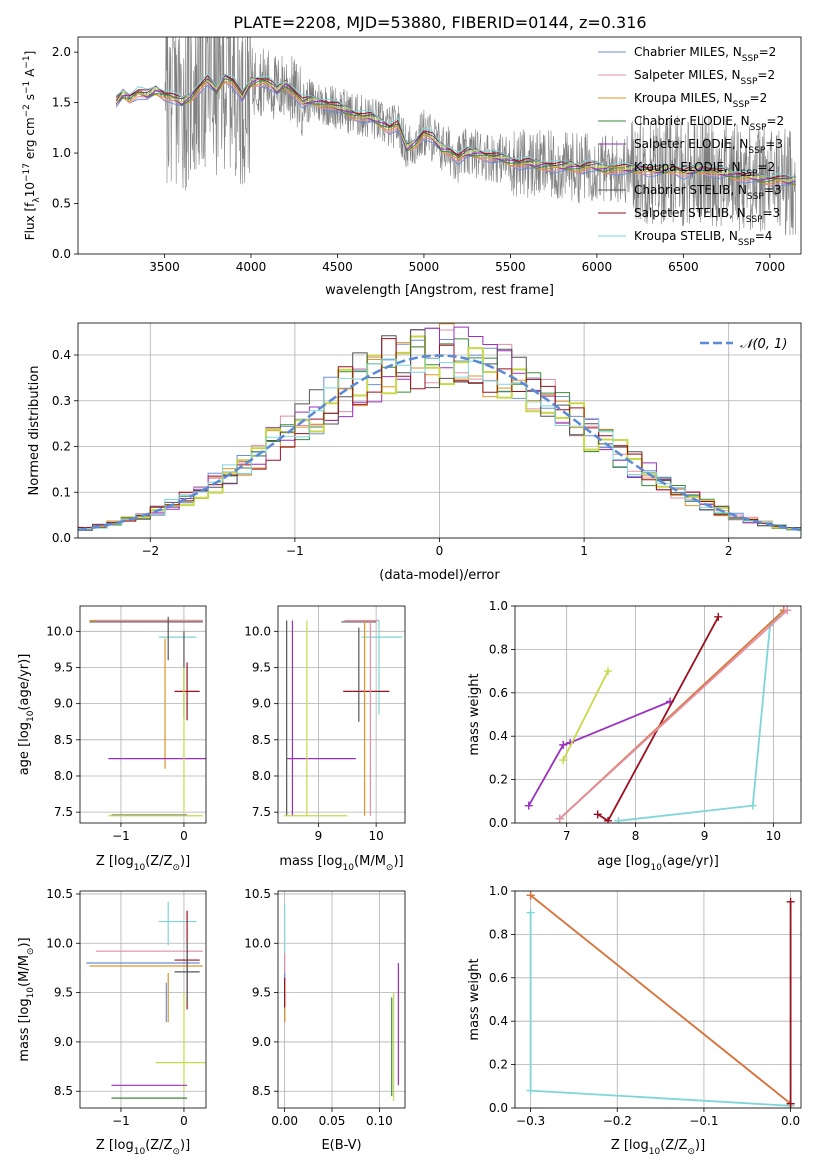  What do you see at coordinates (261, 812) in the screenshot?
I see `y-tick-label: 7.5` at bounding box center [261, 812].